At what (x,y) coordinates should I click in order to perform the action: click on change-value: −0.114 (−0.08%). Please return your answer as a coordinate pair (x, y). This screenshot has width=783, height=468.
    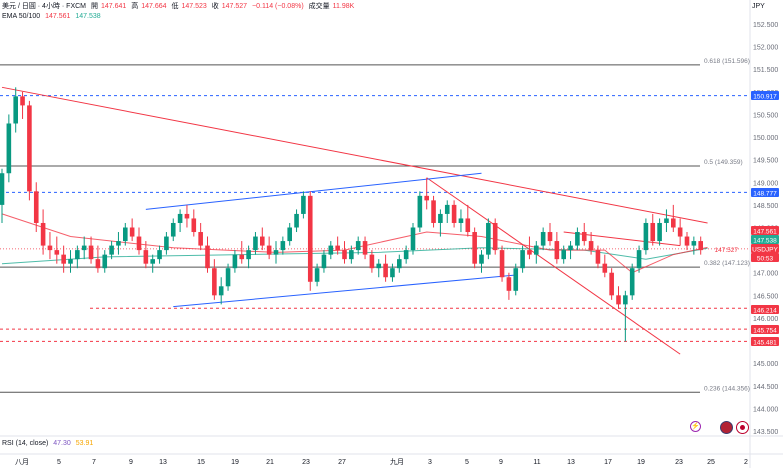
    Looking at the image, I should click on (278, 6).